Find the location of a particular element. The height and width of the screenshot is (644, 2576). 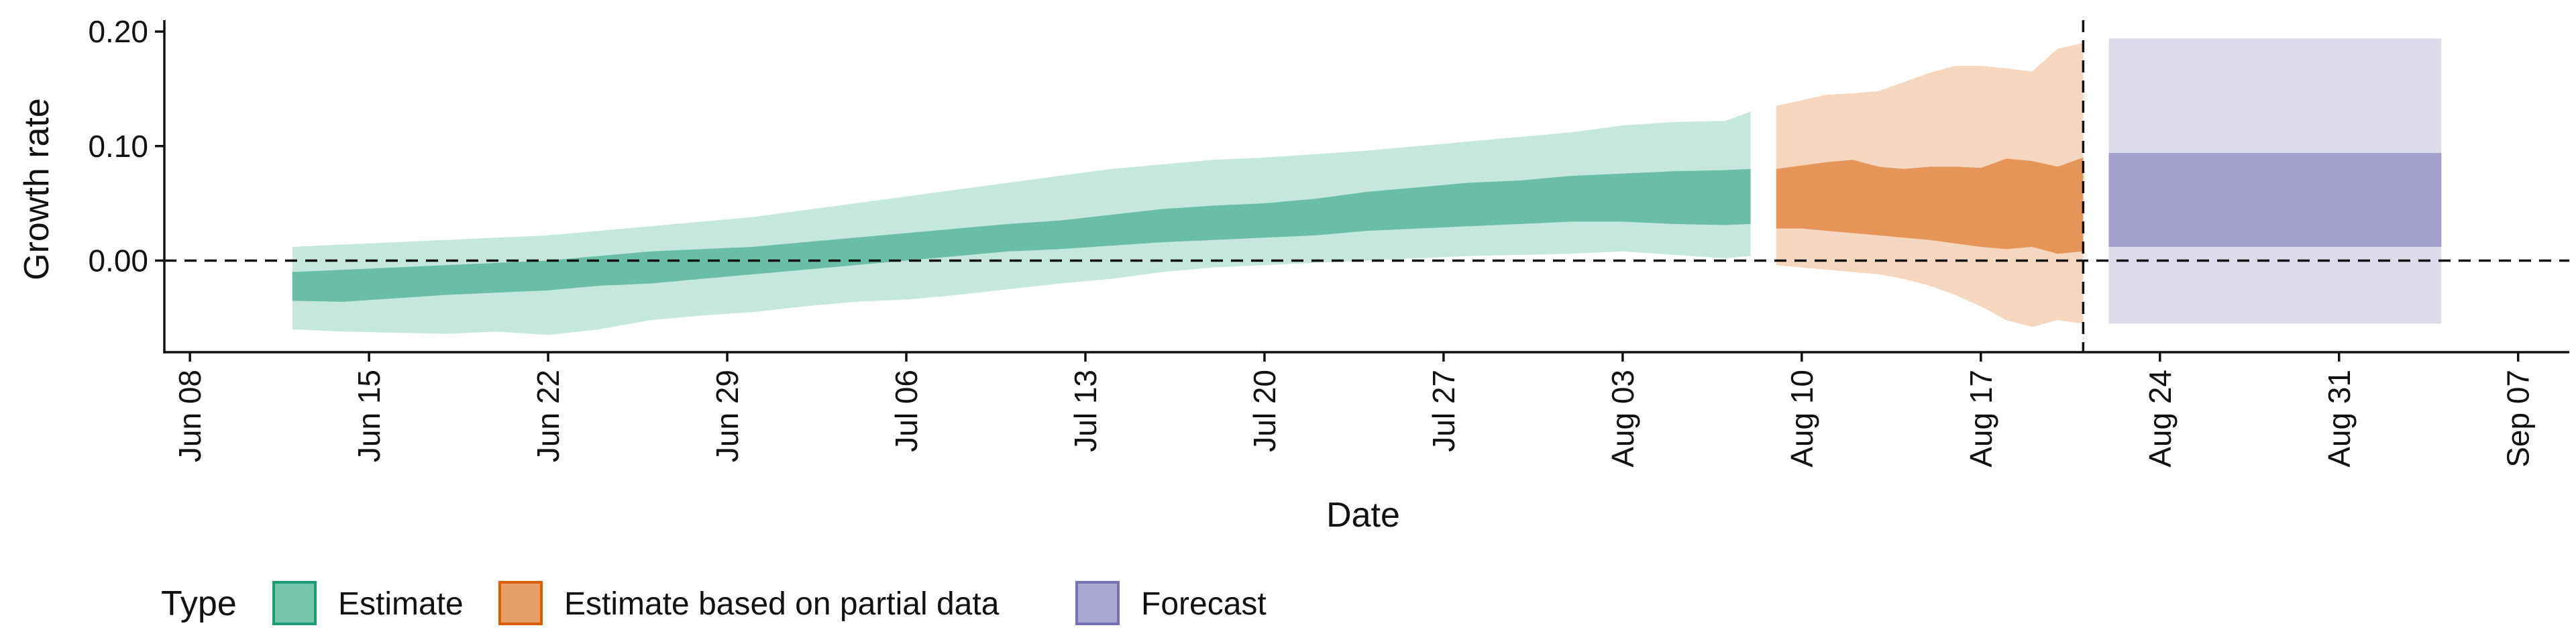

legend-swatch-forecast is located at coordinates (1097, 603).